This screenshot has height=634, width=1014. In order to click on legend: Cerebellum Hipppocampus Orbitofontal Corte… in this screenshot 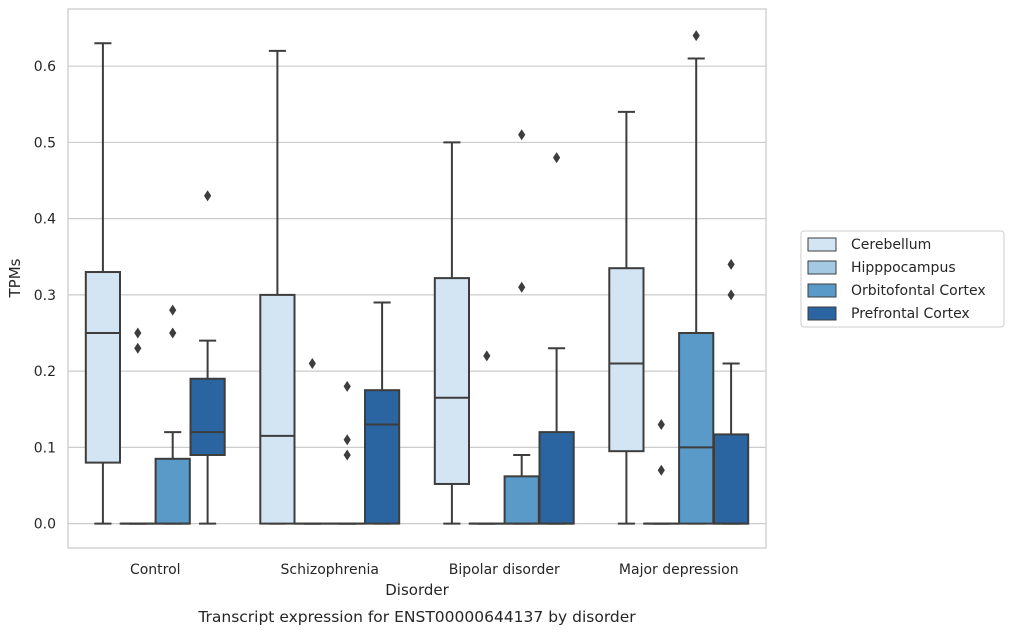, I will do `click(902, 279)`.